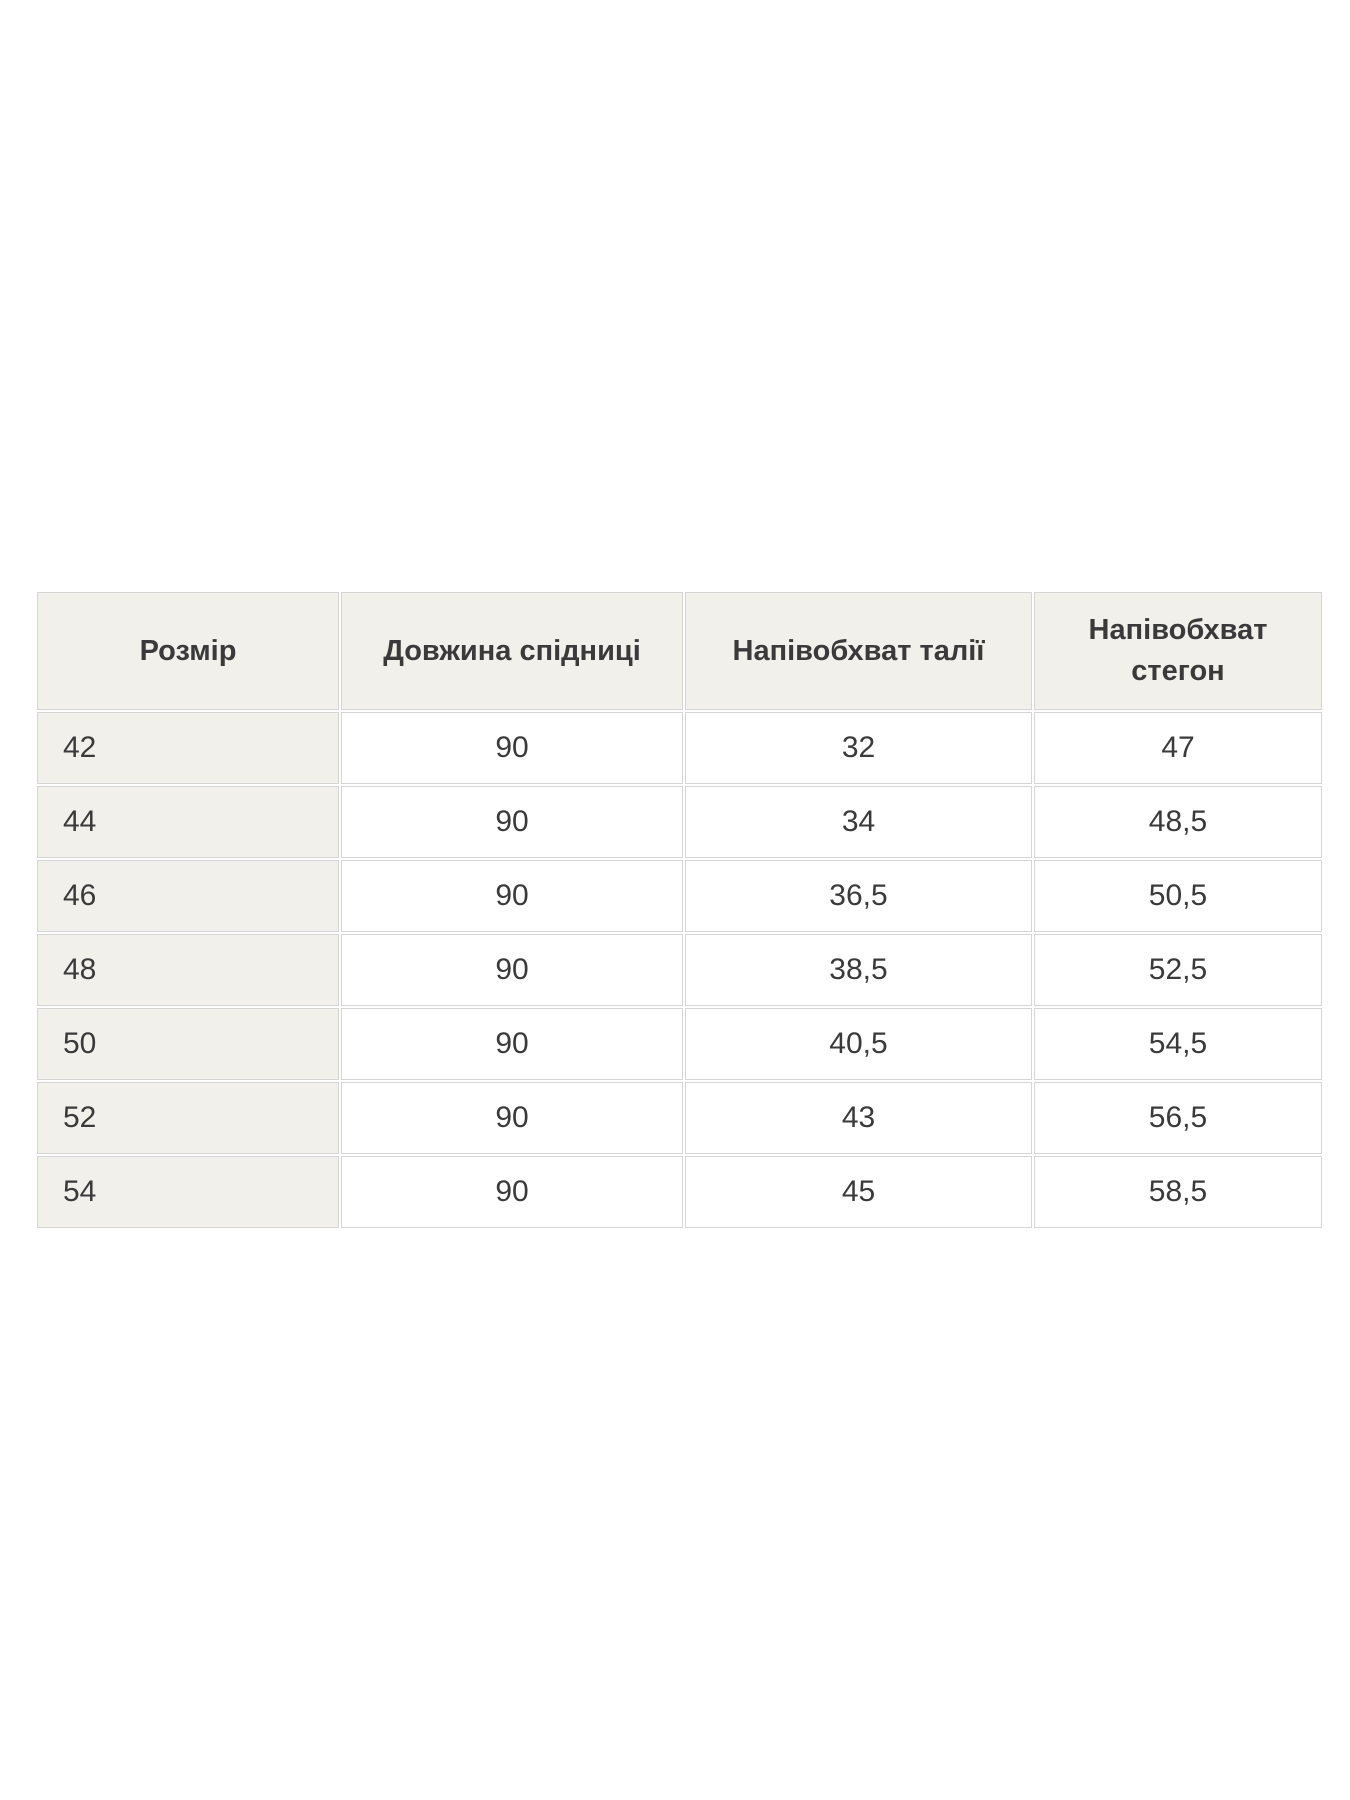  I want to click on value-cell: 34, so click(858, 822).